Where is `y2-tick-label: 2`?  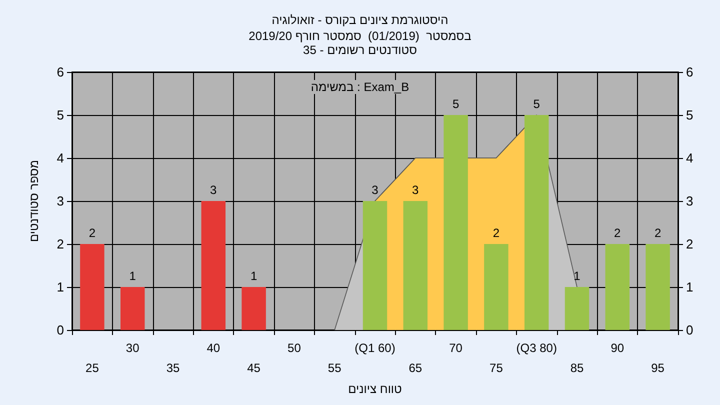 y2-tick-label: 2 is located at coordinates (690, 244).